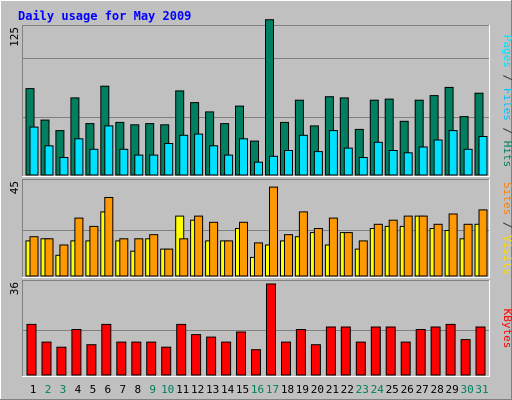 The width and height of the screenshot is (512, 400). Describe the element at coordinates (14, 187) in the screenshot. I see `y-max-label: 45` at that location.